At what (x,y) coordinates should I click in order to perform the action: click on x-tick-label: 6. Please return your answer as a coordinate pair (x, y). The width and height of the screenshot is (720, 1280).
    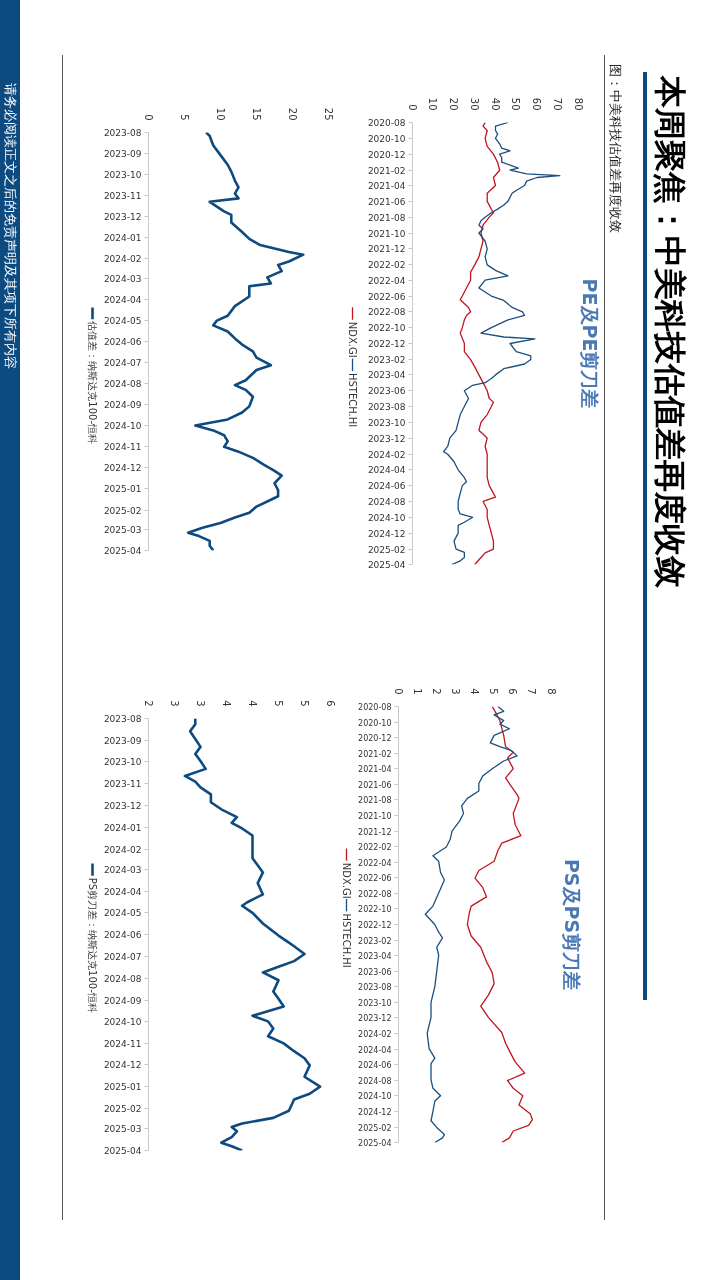
    Looking at the image, I should click on (330, 703).